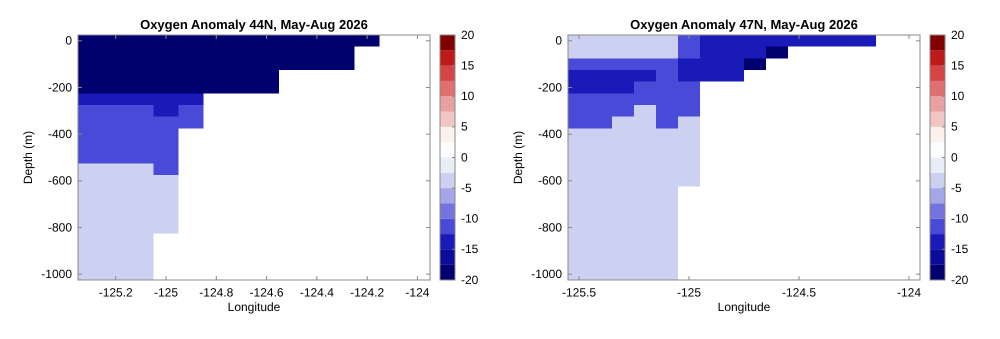 The height and width of the screenshot is (339, 1000). What do you see at coordinates (216, 293) in the screenshot?
I see `x-tick-label: -124.8` at bounding box center [216, 293].